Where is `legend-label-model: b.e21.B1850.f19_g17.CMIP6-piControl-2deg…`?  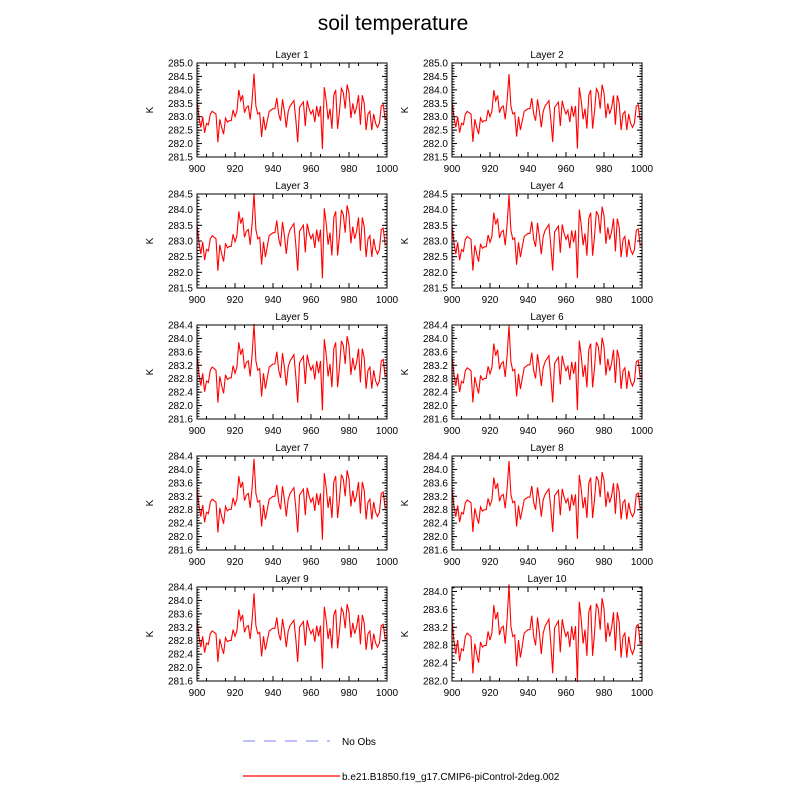 legend-label-model: b.e21.B1850.f19_g17.CMIP6-piControl-2deg… is located at coordinates (451, 777).